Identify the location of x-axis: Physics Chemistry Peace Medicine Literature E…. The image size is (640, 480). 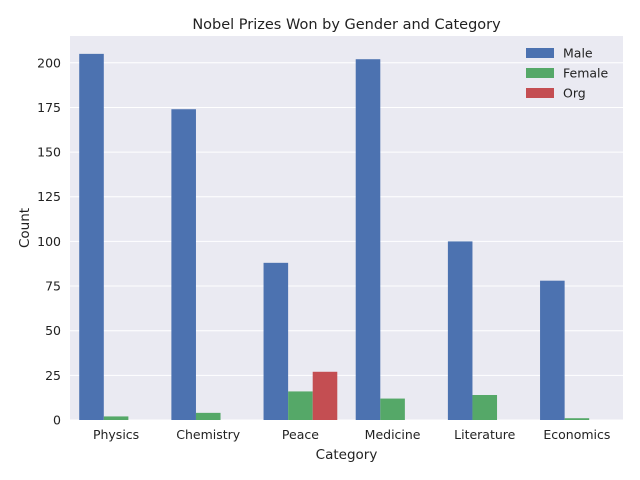
(351, 434).